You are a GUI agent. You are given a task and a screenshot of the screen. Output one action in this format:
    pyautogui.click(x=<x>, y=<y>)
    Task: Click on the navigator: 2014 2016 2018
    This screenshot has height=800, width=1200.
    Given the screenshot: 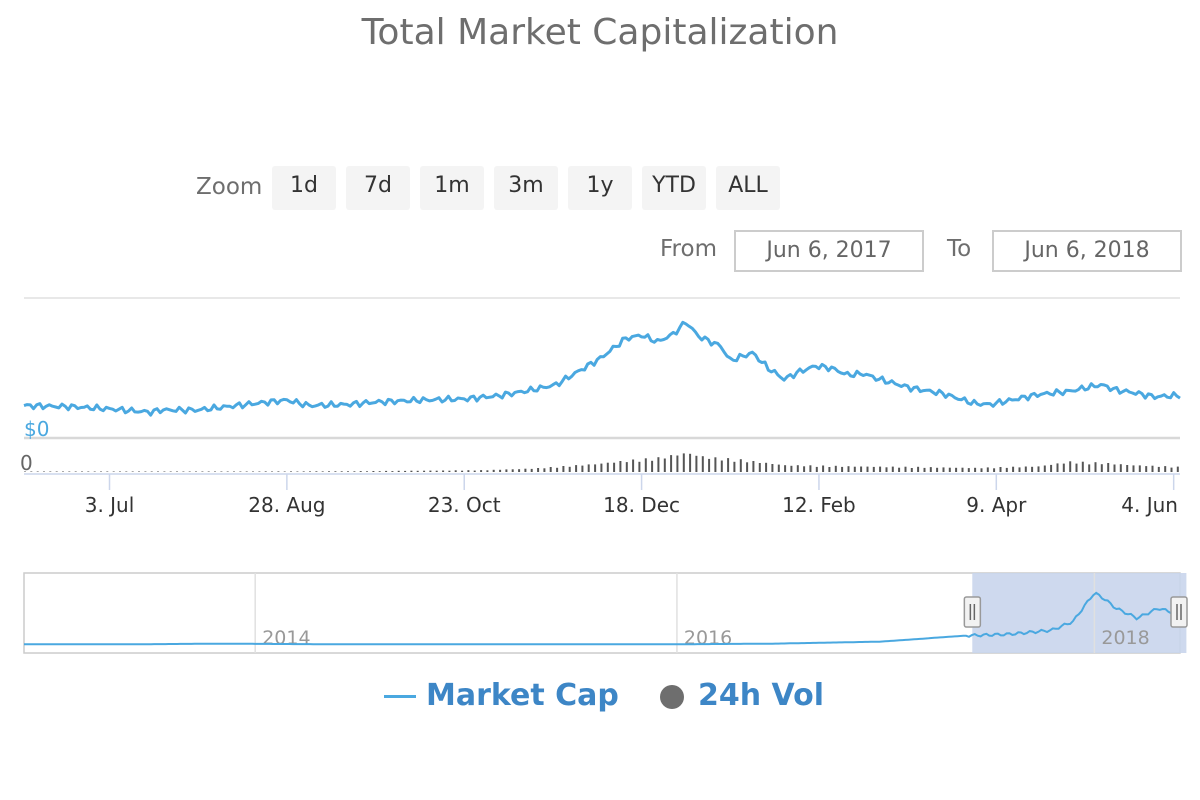 What is the action you would take?
    pyautogui.click(x=605, y=613)
    